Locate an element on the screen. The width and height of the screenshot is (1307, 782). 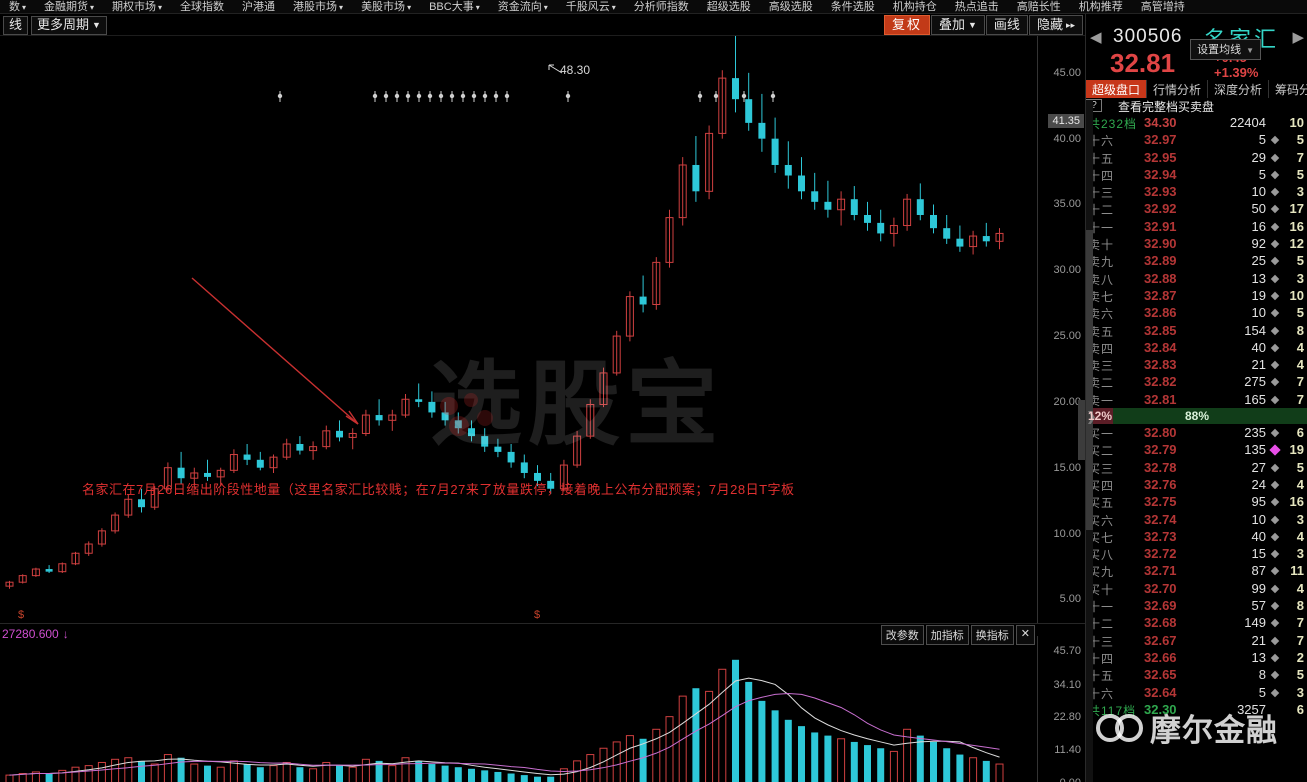
order-book-row: 十三 32.67 21 7 is located at coordinates (1196, 640).